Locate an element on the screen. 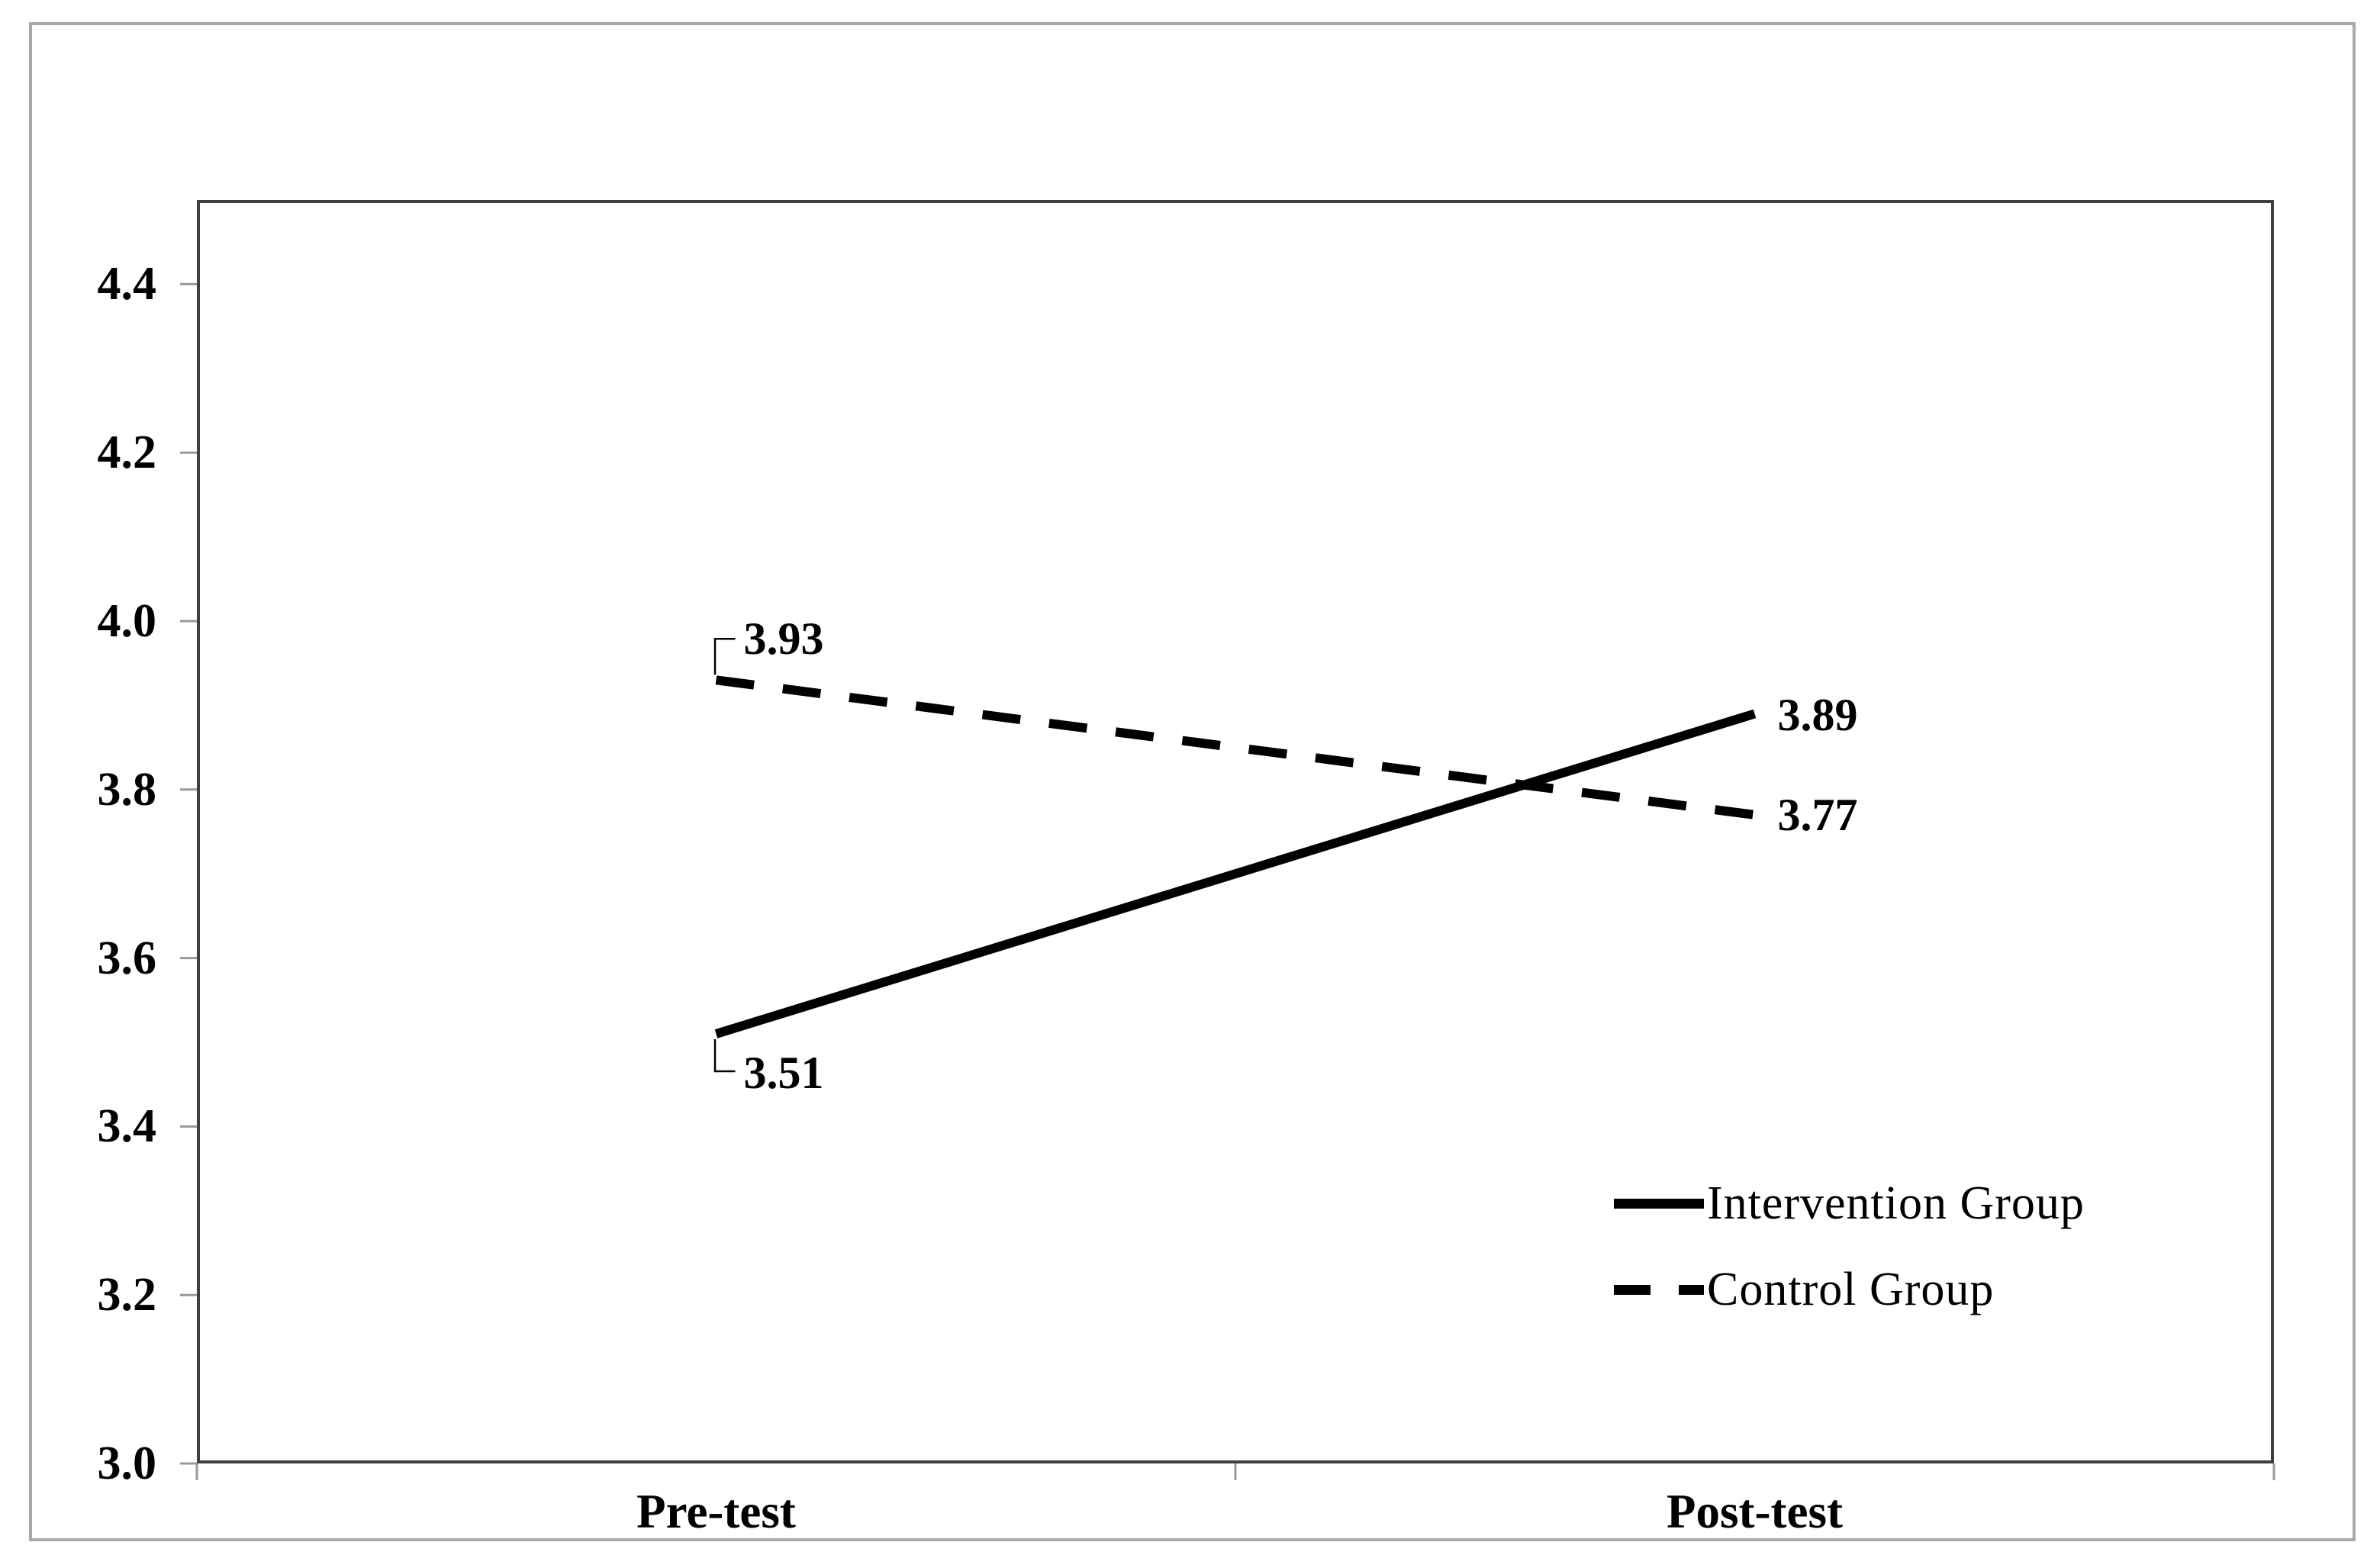 This screenshot has width=2380, height=1568. y-tick-label: 4.2 is located at coordinates (127, 453).